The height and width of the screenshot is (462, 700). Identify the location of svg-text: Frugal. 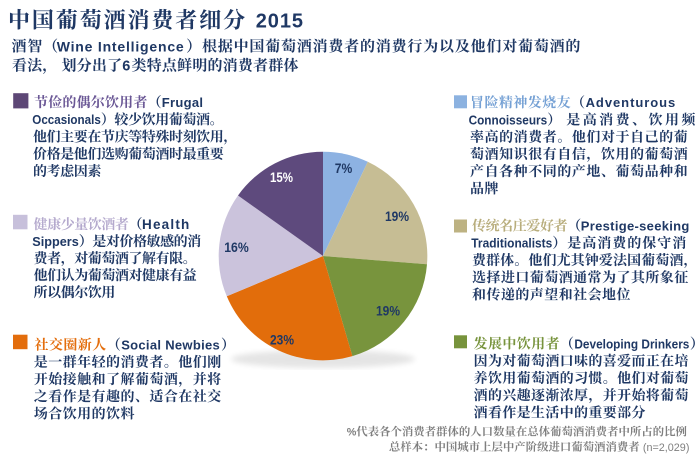
(183, 102).